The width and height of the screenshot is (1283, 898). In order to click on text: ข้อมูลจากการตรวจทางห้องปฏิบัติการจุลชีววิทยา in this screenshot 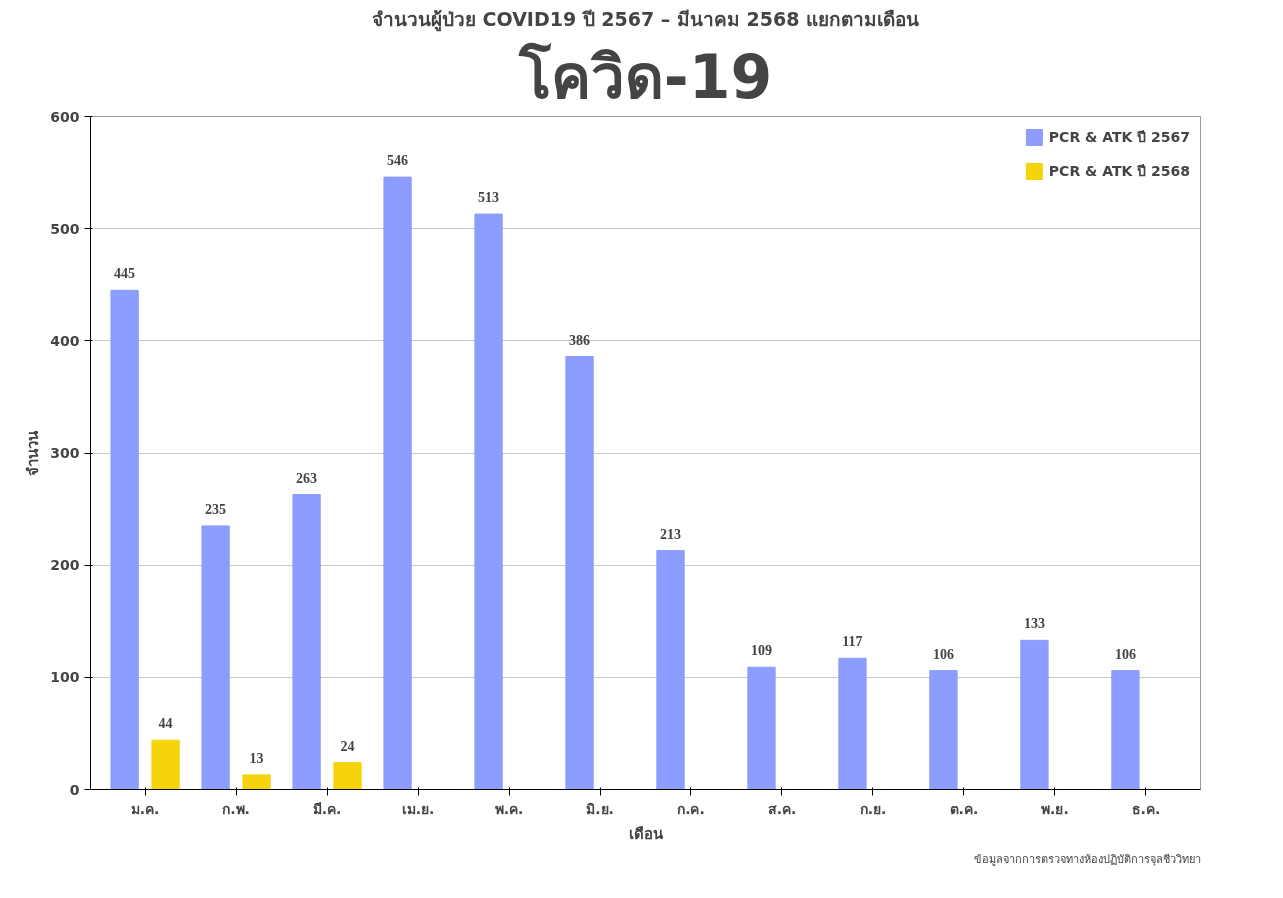, I will do `click(1087, 859)`.